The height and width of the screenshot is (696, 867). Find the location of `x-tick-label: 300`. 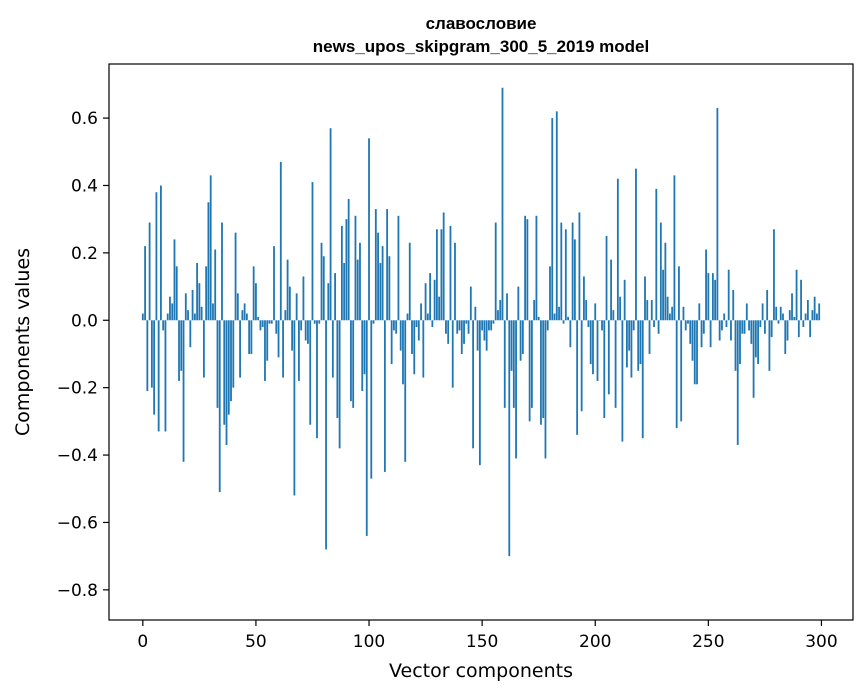

x-tick-label: 300 is located at coordinates (821, 642).